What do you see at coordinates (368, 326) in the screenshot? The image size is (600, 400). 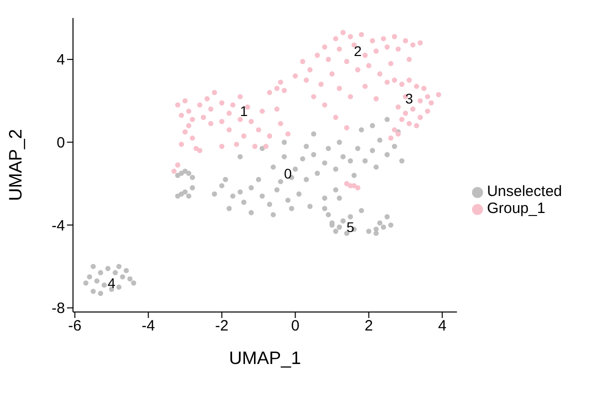 I see `x-tick-label: 2` at bounding box center [368, 326].